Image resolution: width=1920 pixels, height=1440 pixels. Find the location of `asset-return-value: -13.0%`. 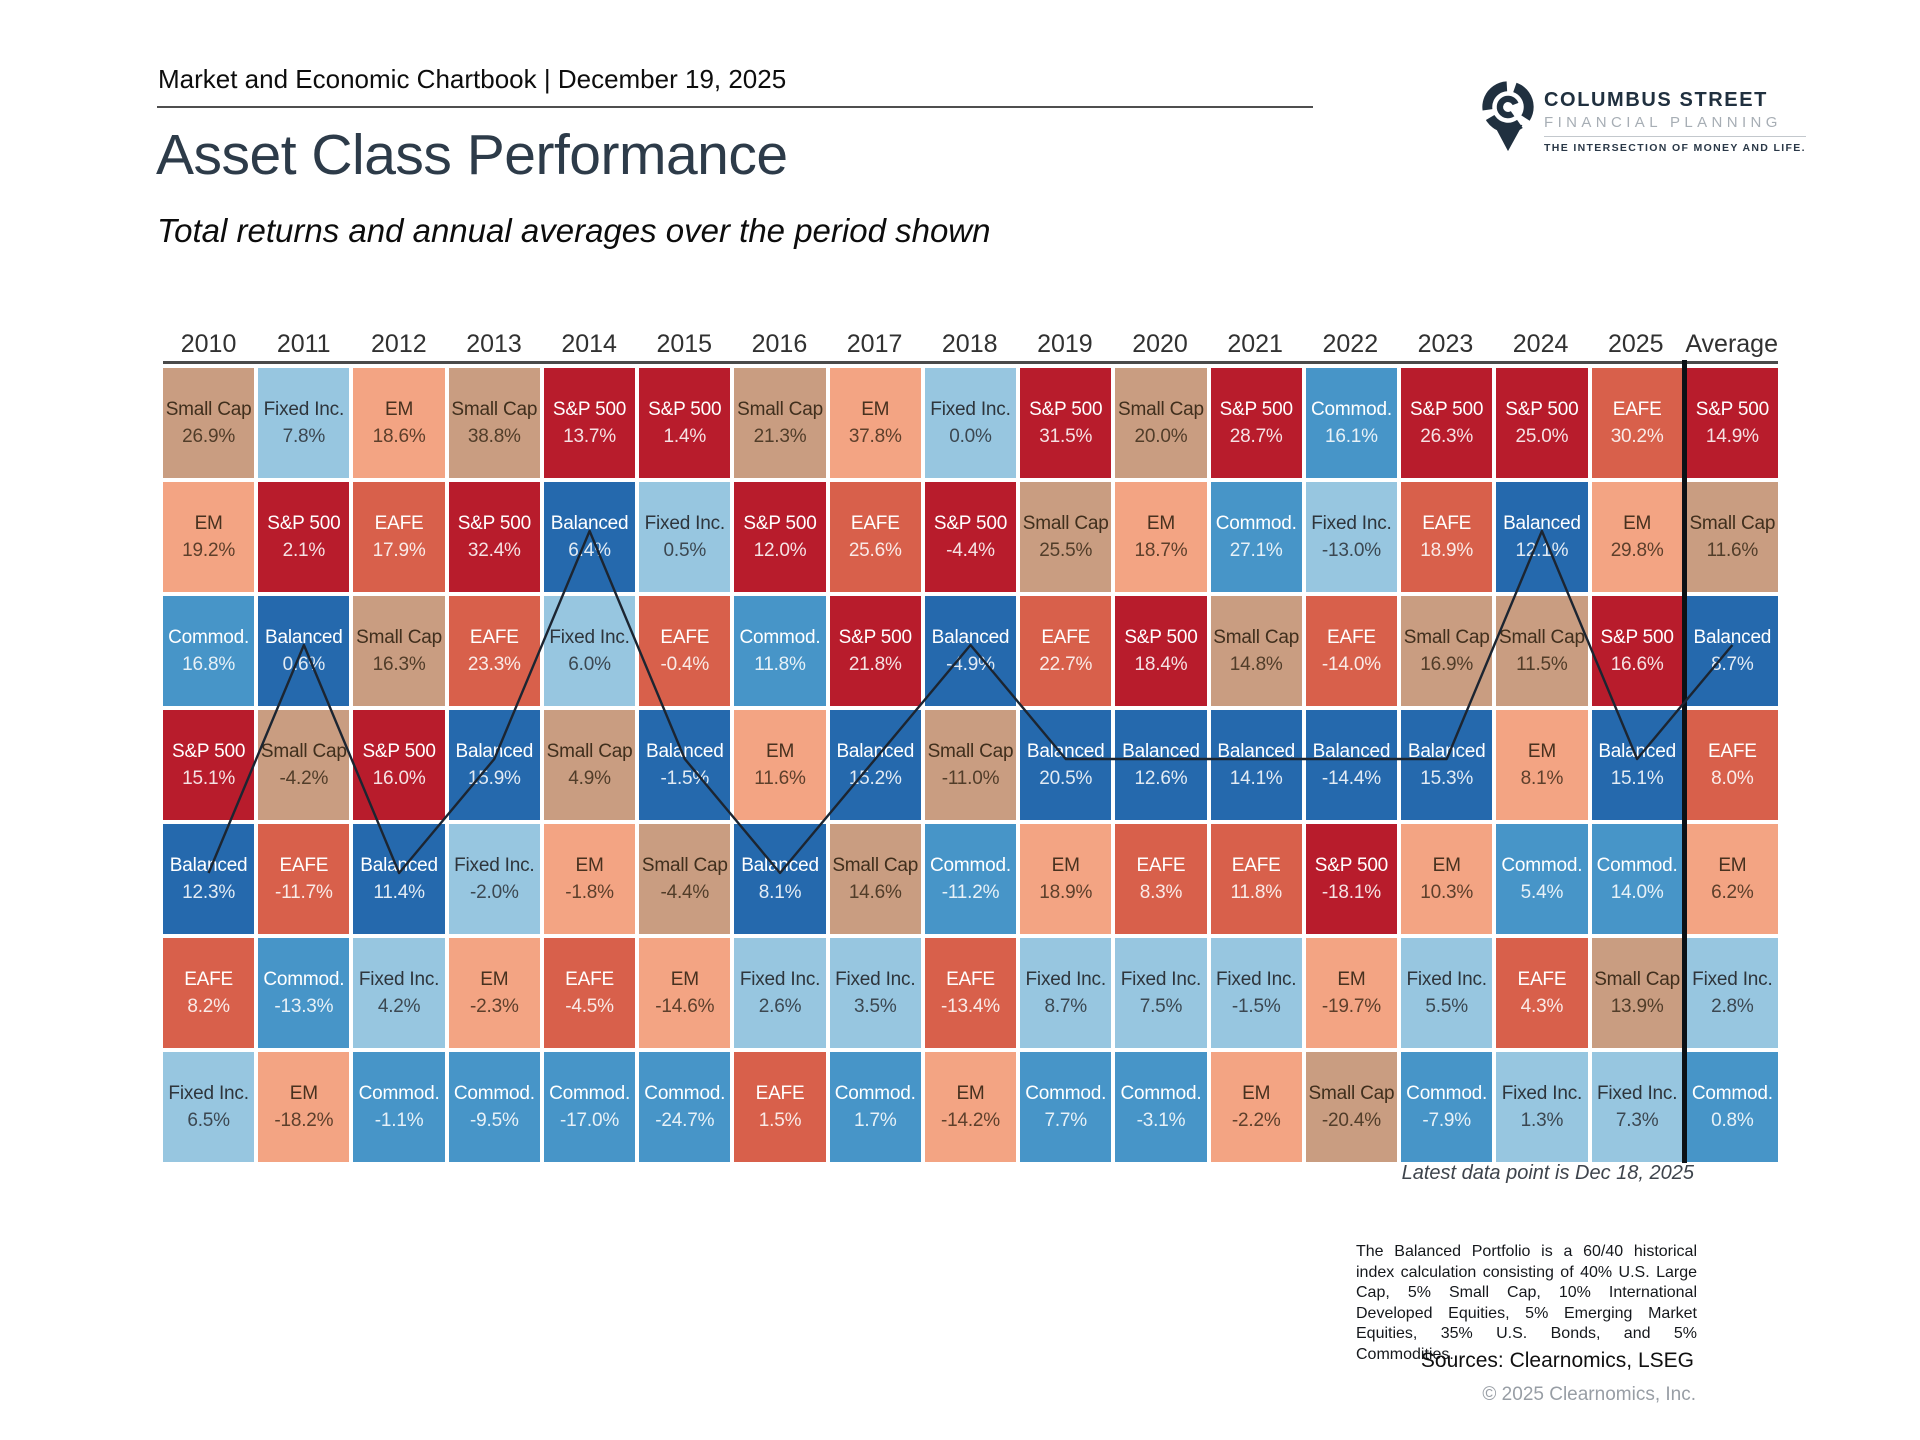

asset-return-value: -13.0% is located at coordinates (1351, 550).